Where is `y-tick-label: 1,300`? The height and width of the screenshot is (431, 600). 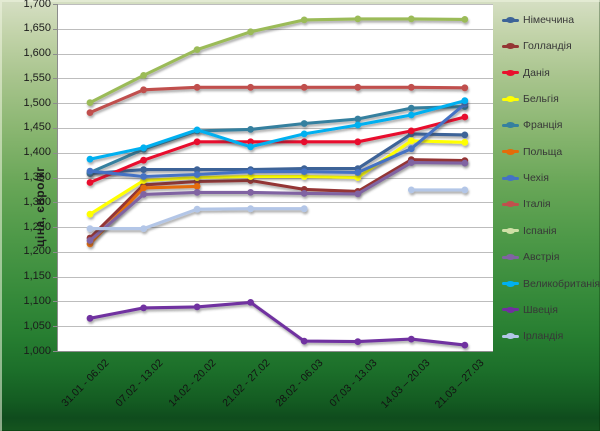 y-tick-label: 1,300 is located at coordinates (37, 201).